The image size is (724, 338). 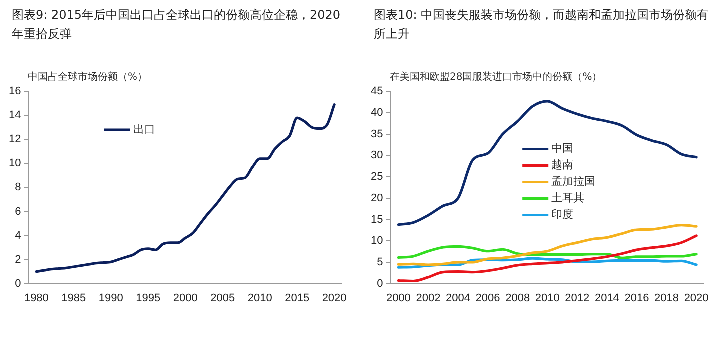 I want to click on y-tick-label: 45, so click(x=377, y=92).